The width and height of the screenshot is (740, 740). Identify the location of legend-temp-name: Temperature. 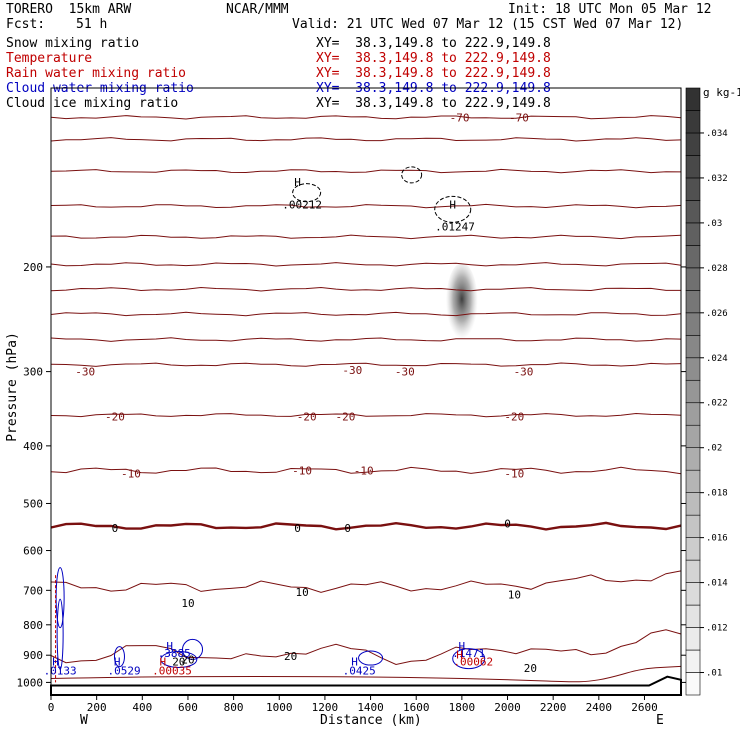
(49, 58).